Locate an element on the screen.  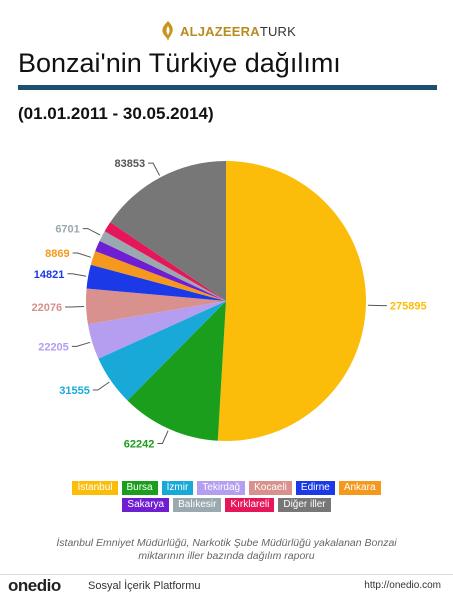
logo-suffix-text: TURK is located at coordinates (278, 31).